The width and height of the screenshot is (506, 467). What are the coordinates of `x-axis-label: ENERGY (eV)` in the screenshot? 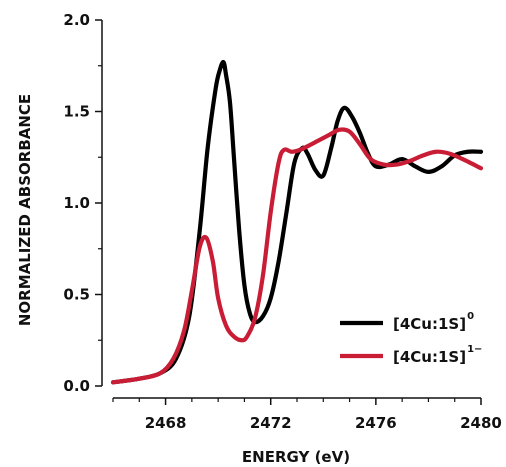 It's located at (296, 457).